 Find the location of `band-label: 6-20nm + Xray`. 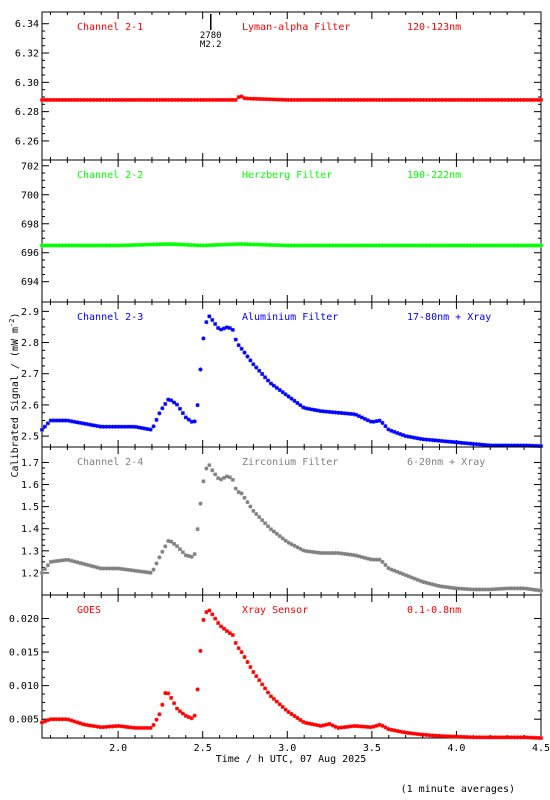

band-label: 6-20nm + Xray is located at coordinates (446, 462).